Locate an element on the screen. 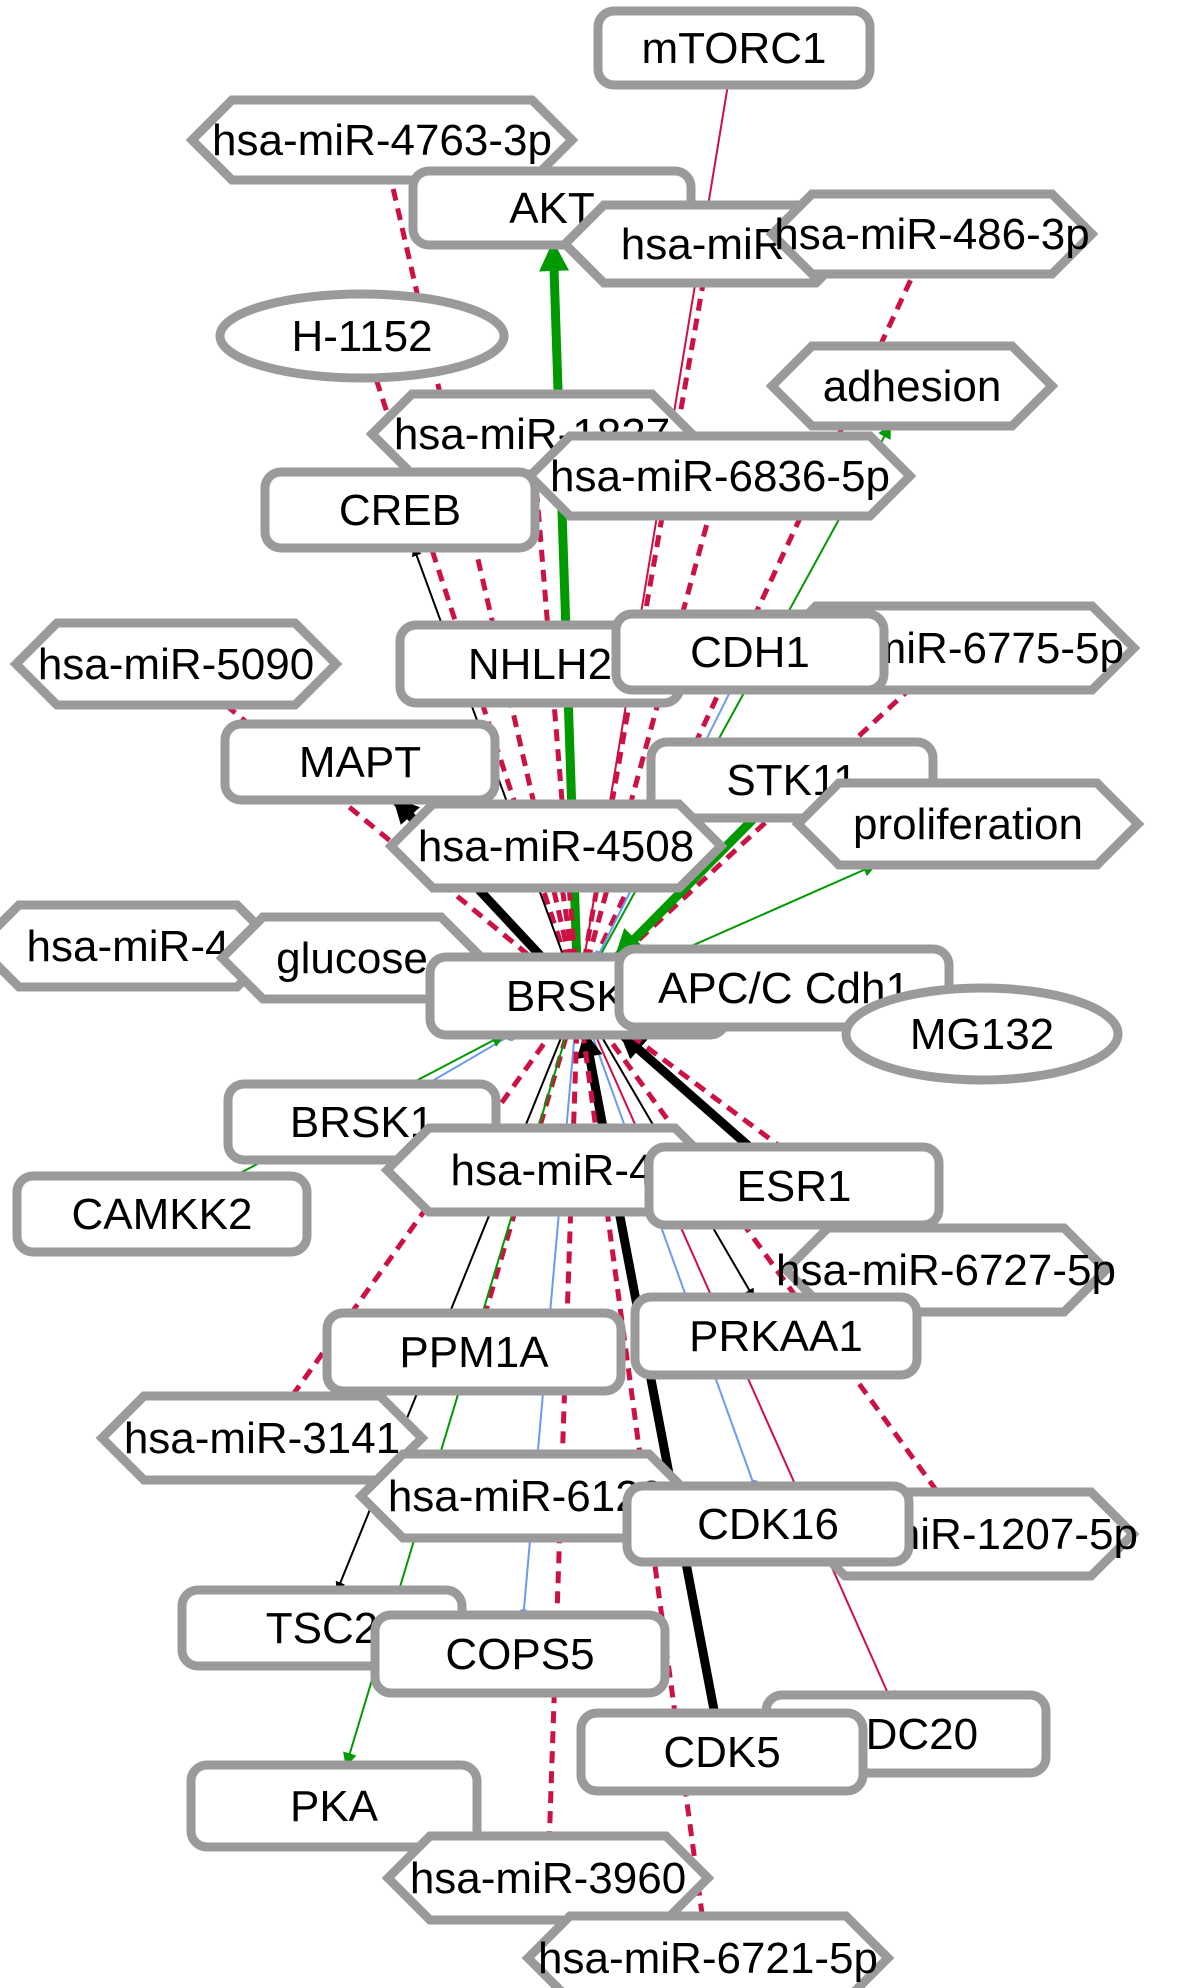  node-camkk2: CAMKK2 is located at coordinates (162, 1214).